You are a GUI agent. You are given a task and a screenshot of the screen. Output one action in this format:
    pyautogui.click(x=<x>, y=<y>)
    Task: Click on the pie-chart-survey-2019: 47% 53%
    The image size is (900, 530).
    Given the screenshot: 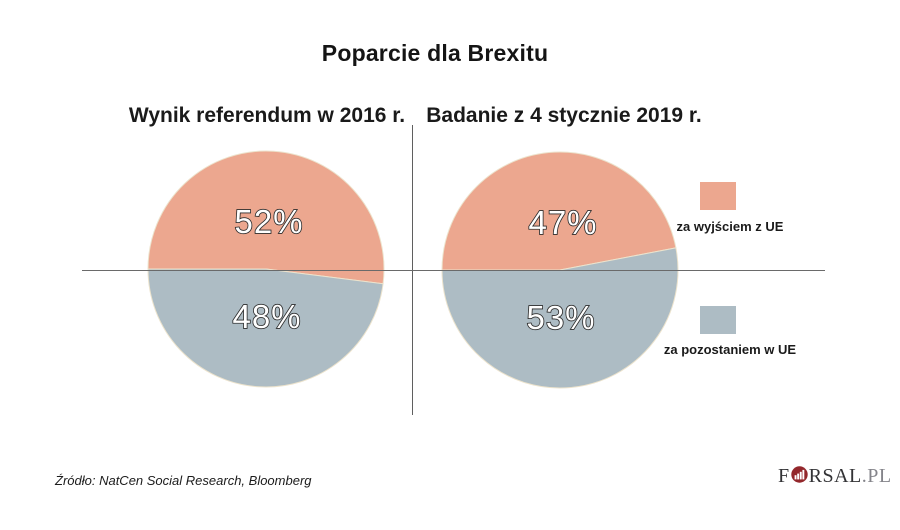 What is the action you would take?
    pyautogui.click(x=560, y=270)
    